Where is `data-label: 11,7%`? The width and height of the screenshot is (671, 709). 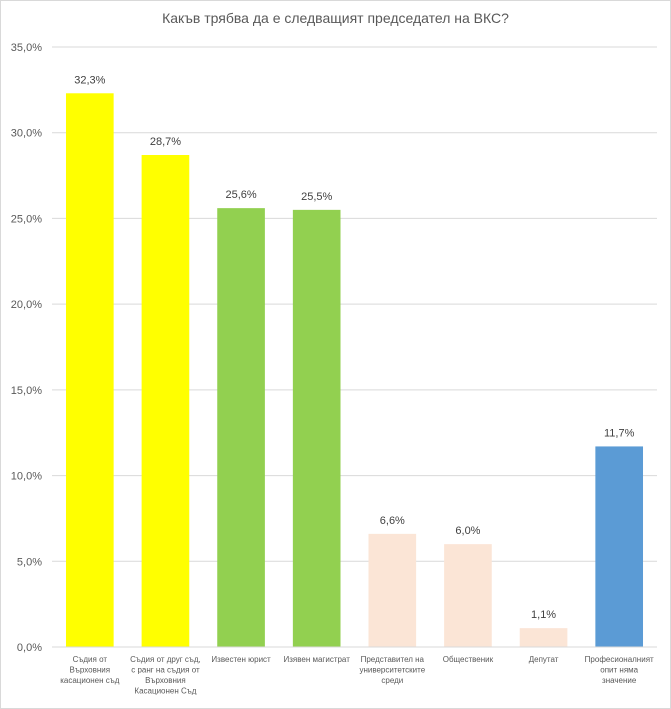 data-label: 11,7% is located at coordinates (619, 433).